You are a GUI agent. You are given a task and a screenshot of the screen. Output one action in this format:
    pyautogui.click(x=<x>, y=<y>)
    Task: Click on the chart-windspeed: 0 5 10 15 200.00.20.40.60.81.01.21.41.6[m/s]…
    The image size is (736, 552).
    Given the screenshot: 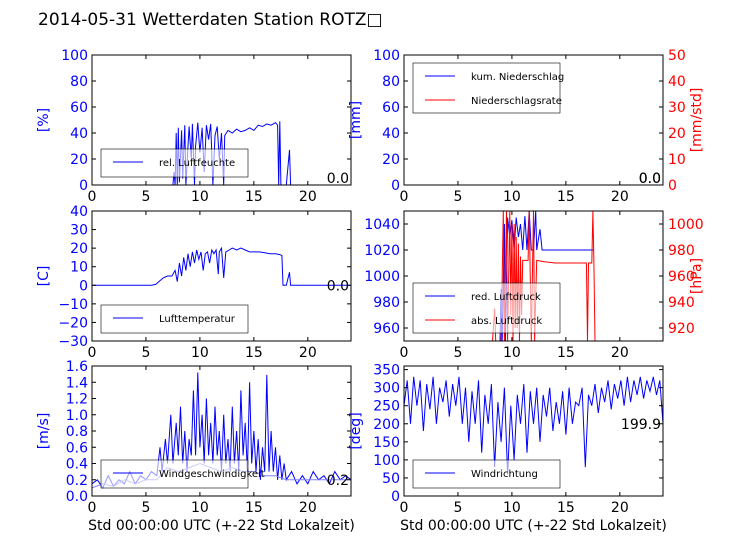 What is the action you would take?
    pyautogui.click(x=195, y=446)
    